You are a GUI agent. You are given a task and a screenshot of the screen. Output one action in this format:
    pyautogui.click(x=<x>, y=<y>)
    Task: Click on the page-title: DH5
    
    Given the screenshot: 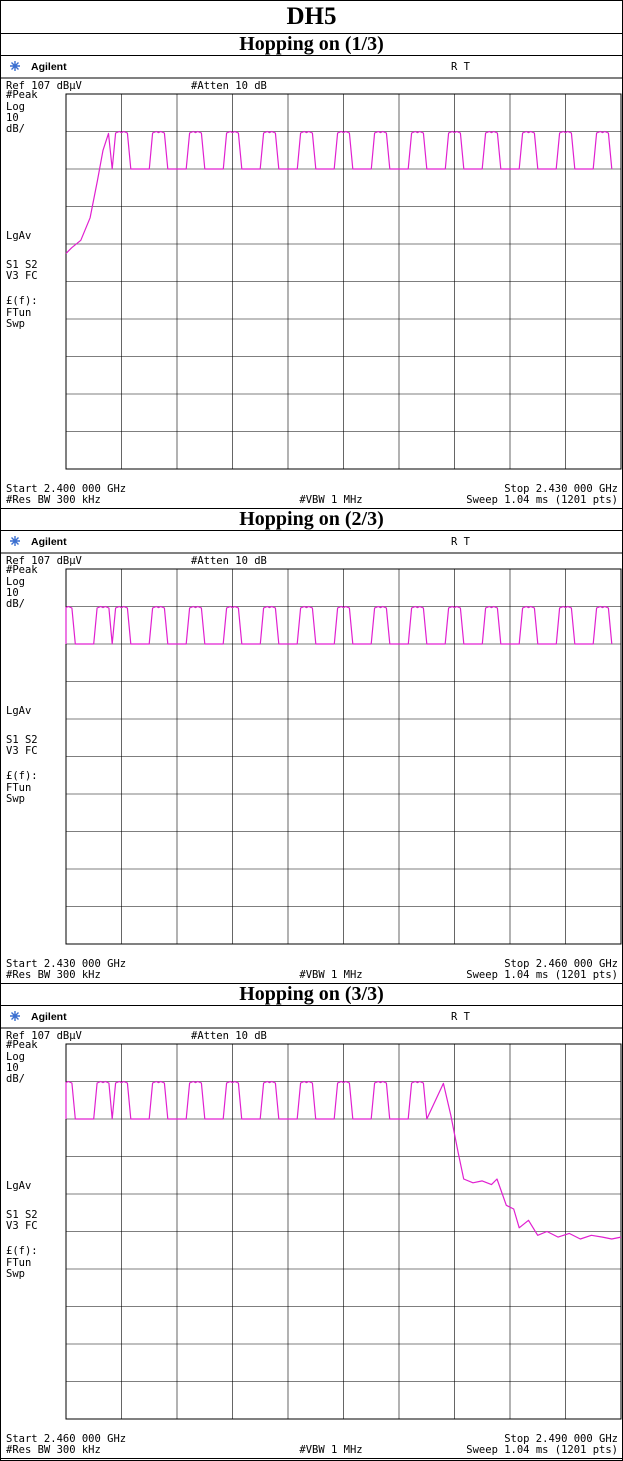 What is the action you would take?
    pyautogui.click(x=311, y=17)
    